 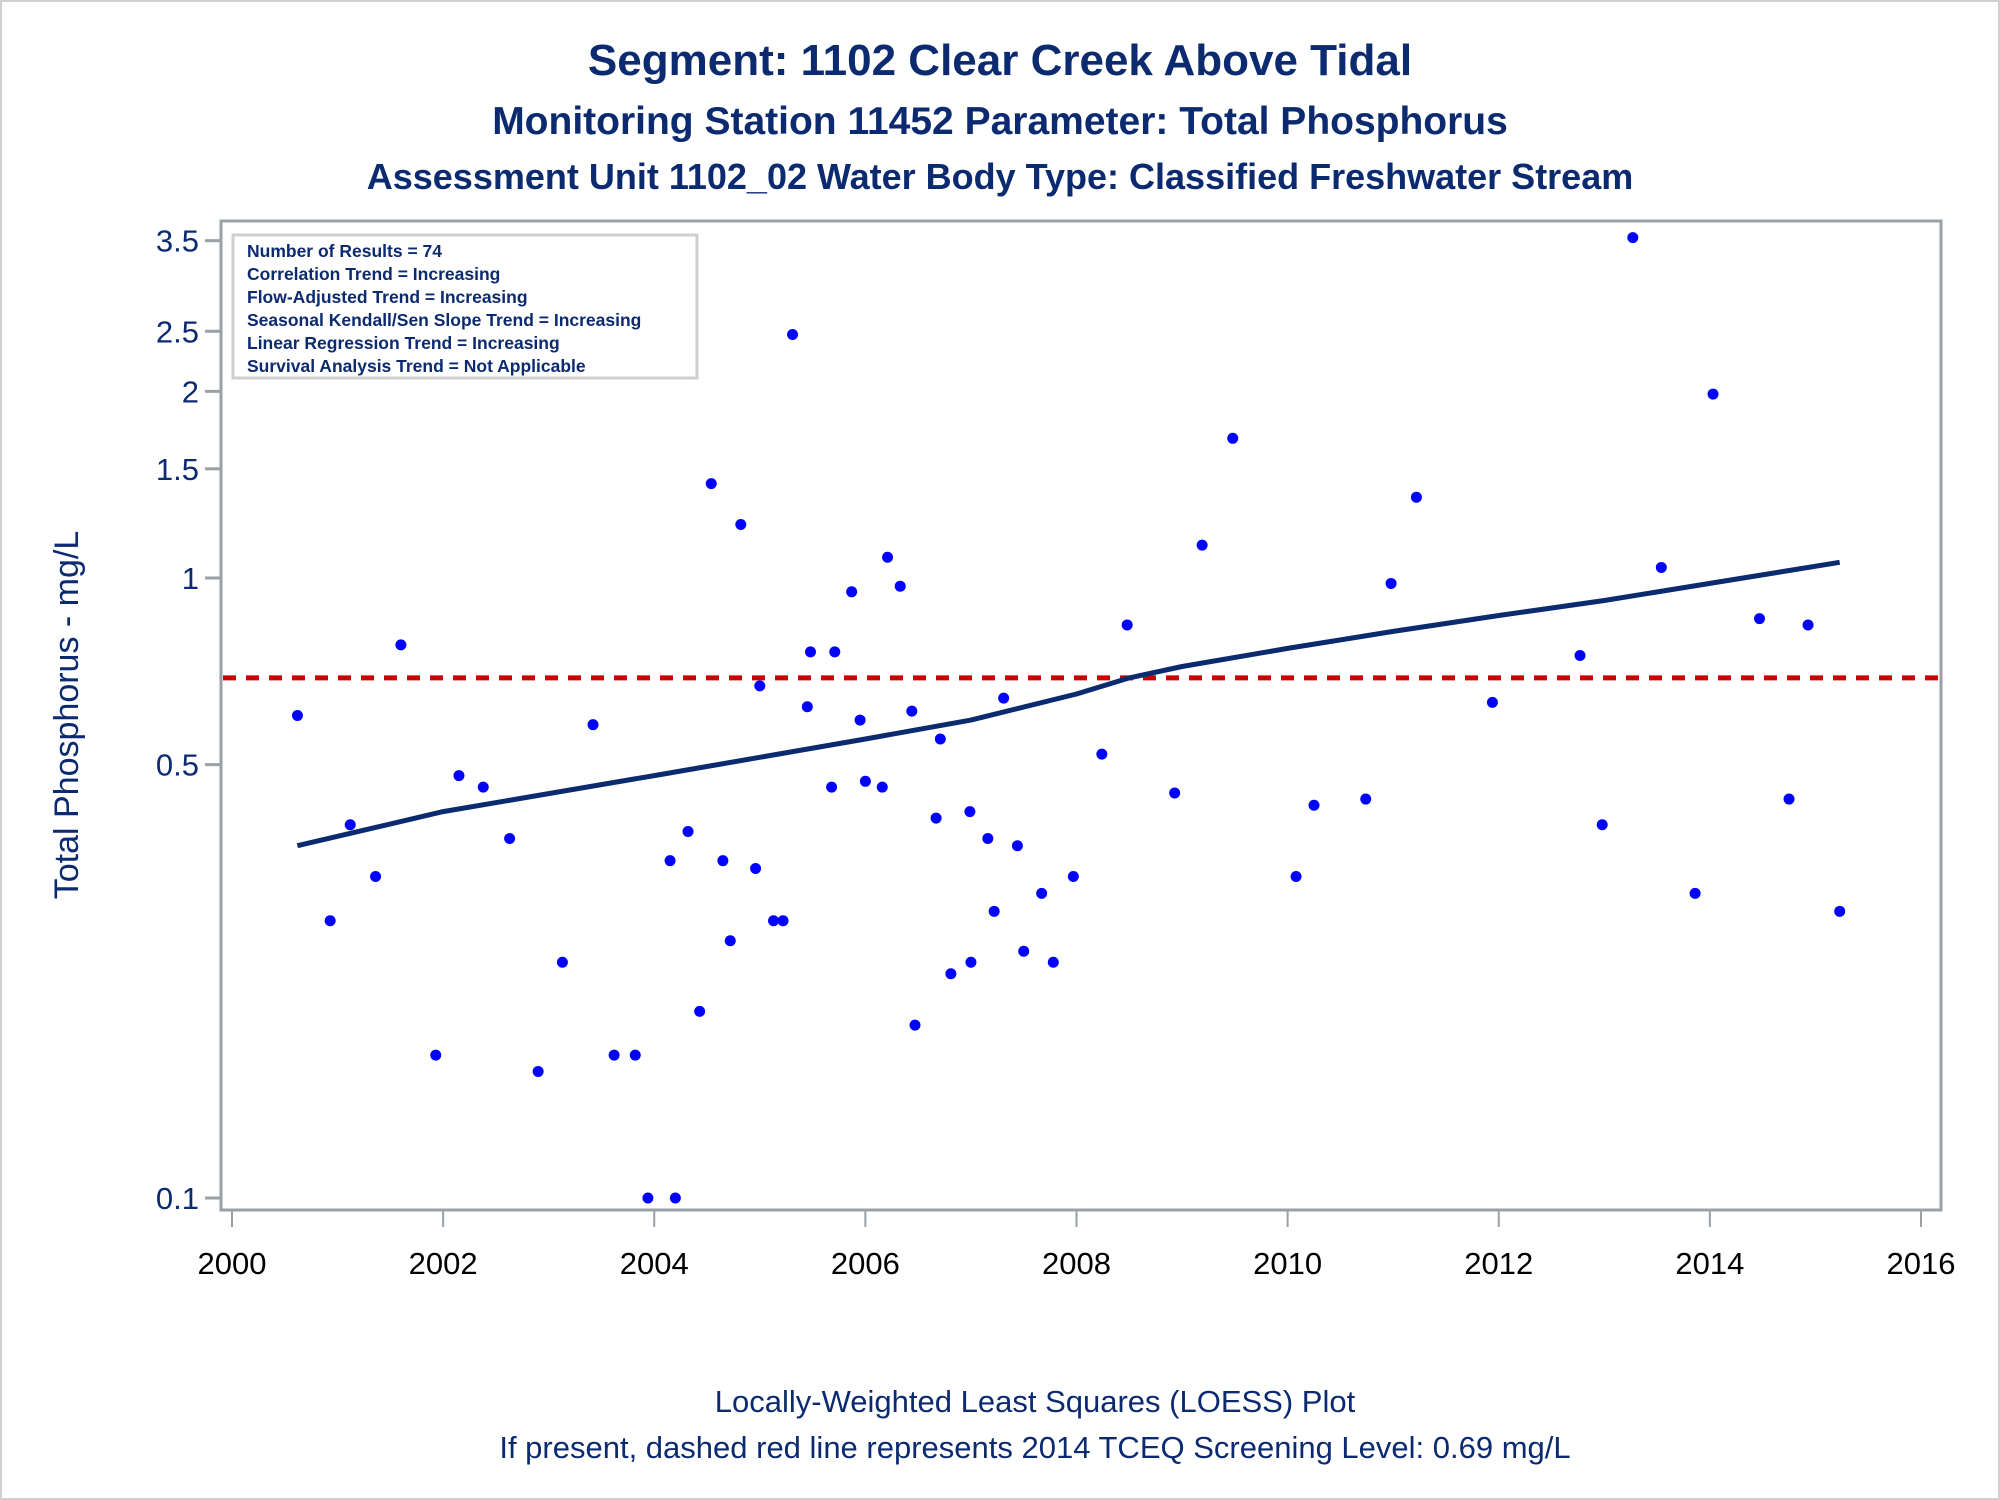 What do you see at coordinates (177, 469) in the screenshot?
I see `y-tick-label: 1.5` at bounding box center [177, 469].